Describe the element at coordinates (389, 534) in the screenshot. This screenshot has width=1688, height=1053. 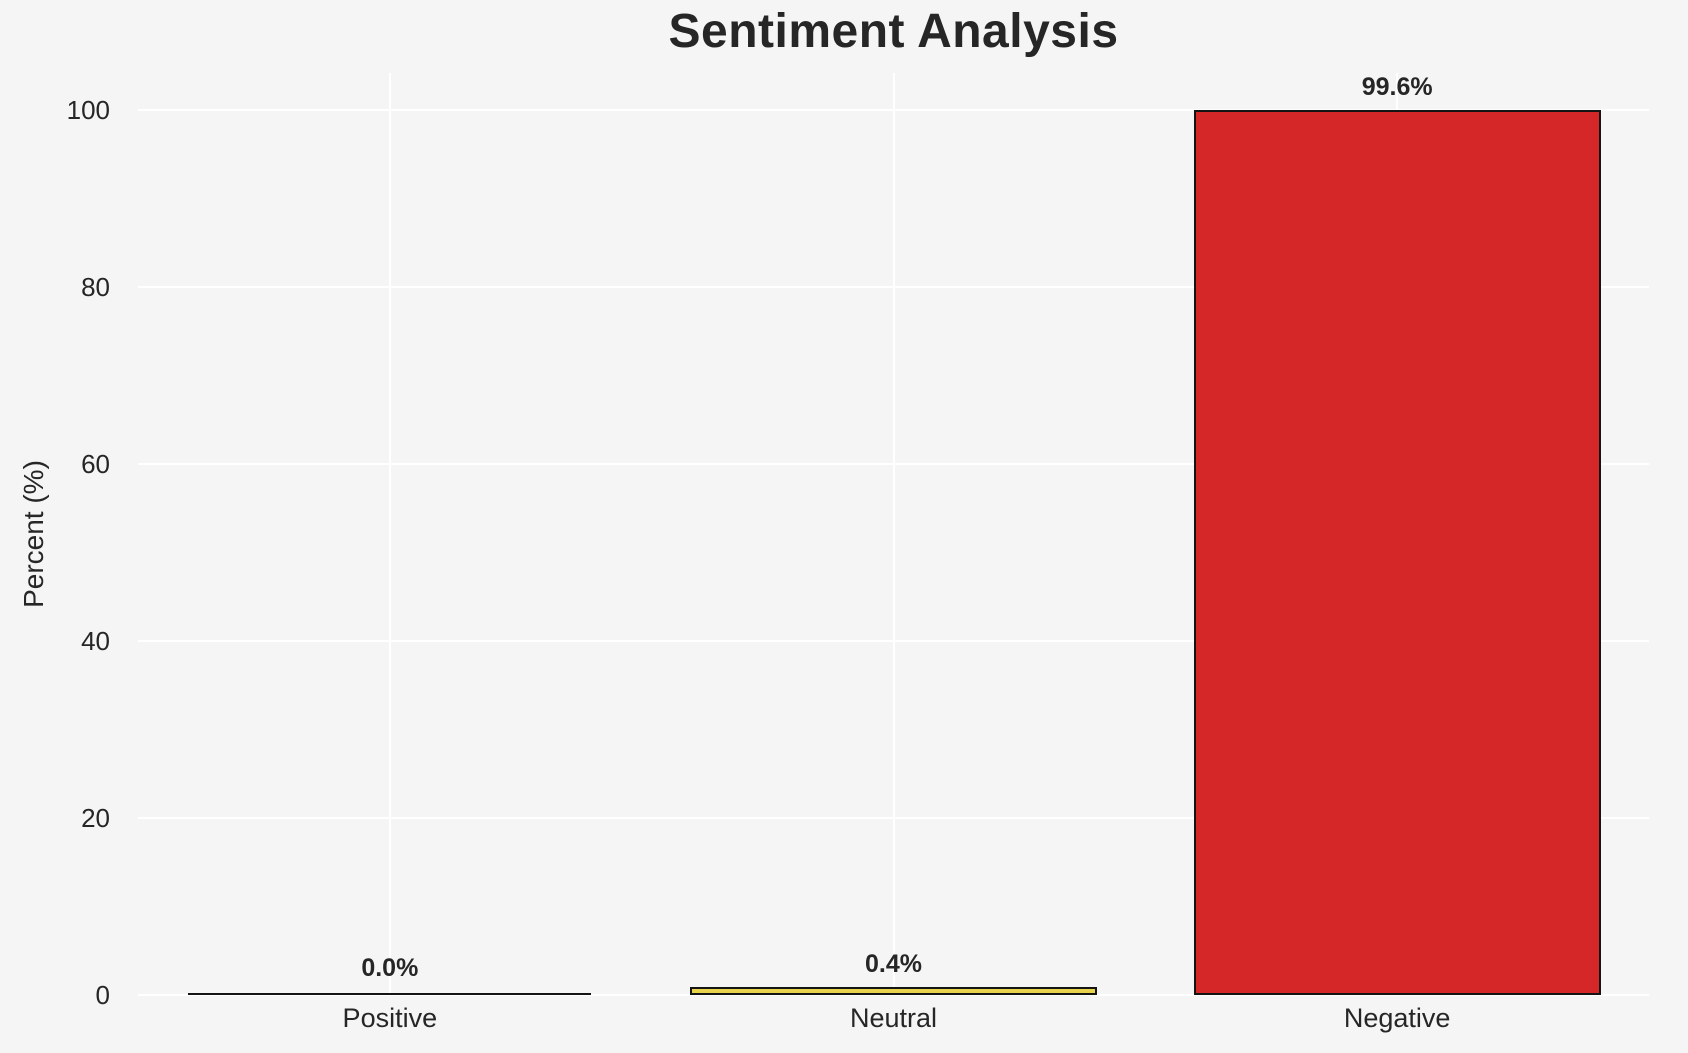
I see `gridline-x-positive` at that location.